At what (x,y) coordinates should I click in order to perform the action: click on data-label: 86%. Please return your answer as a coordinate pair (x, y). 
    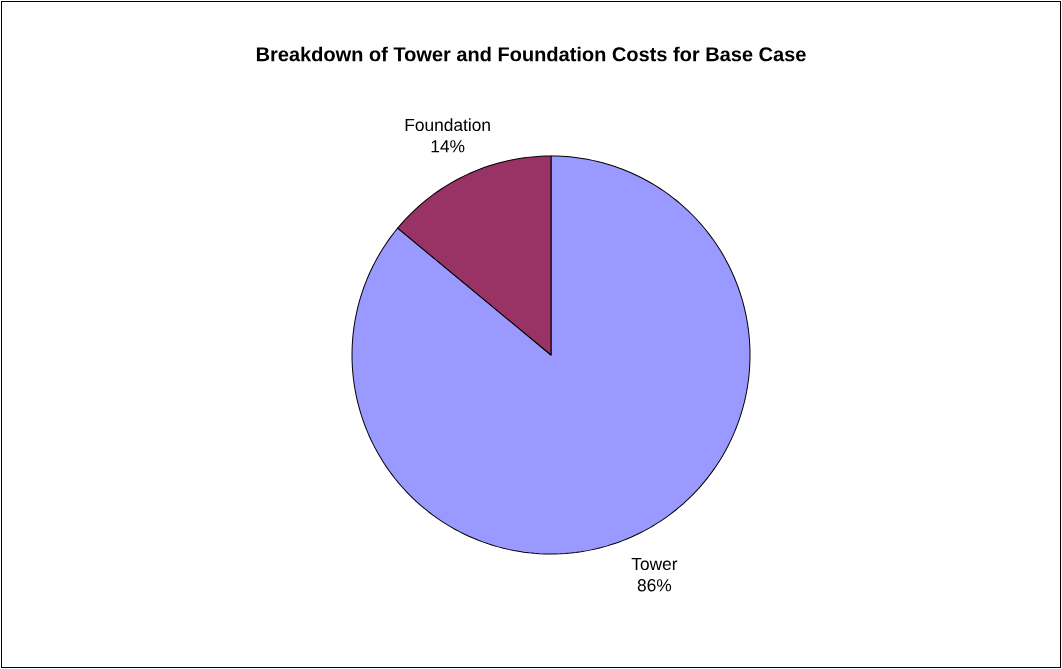
    Looking at the image, I should click on (654, 585).